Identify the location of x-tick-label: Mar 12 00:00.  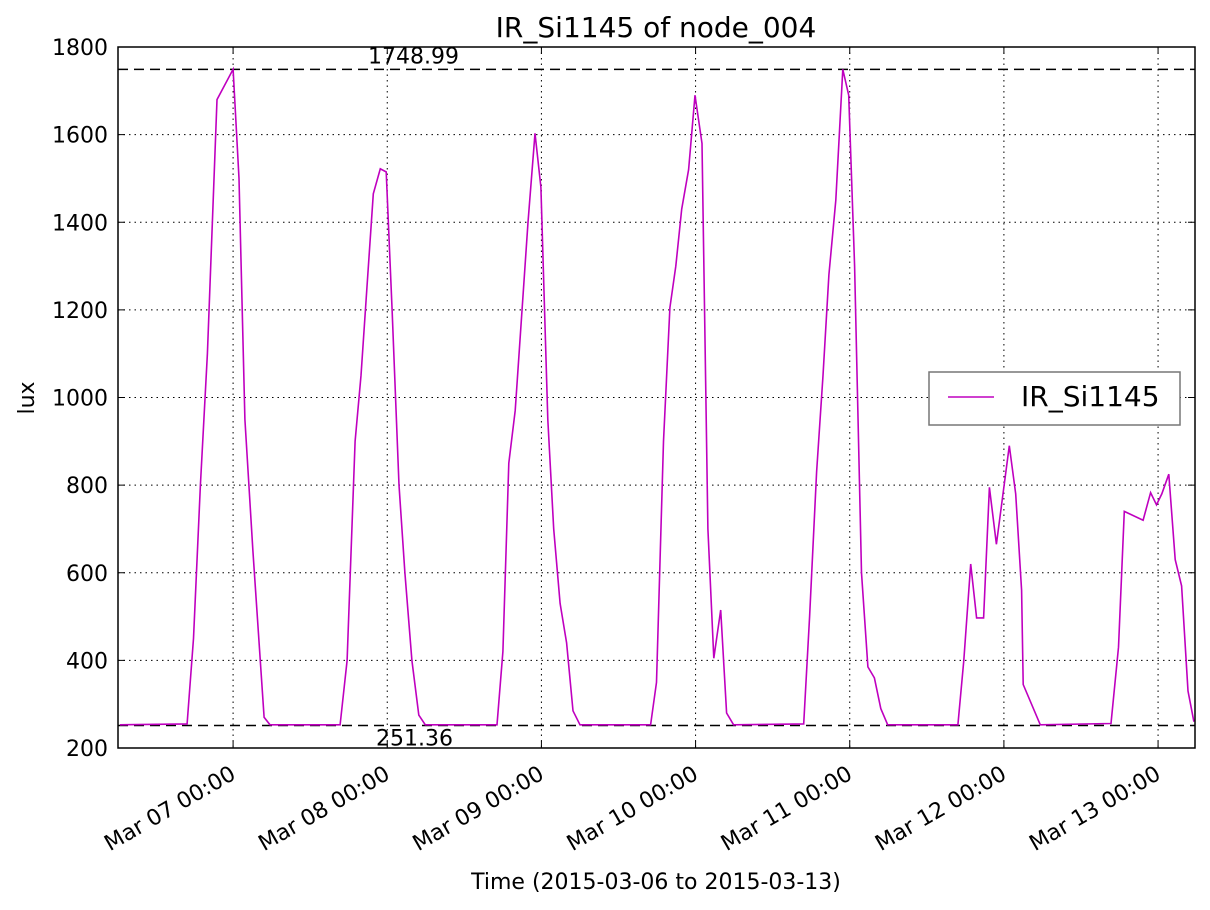
(941, 809).